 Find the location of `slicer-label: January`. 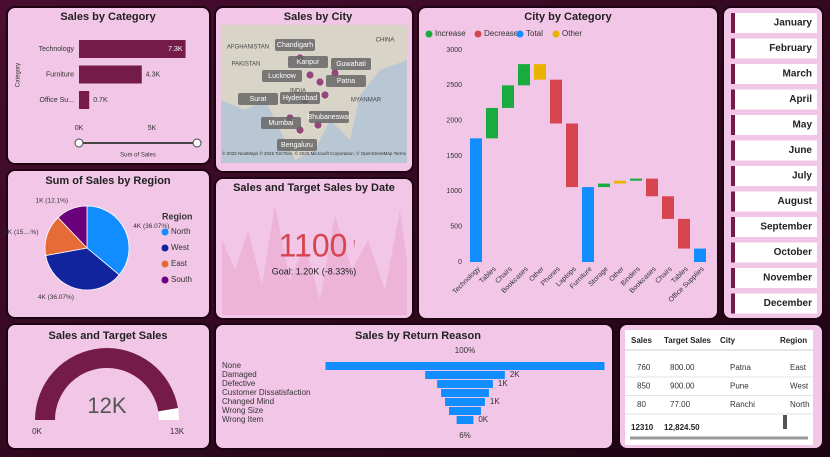

slicer-label: January is located at coordinates (793, 23).